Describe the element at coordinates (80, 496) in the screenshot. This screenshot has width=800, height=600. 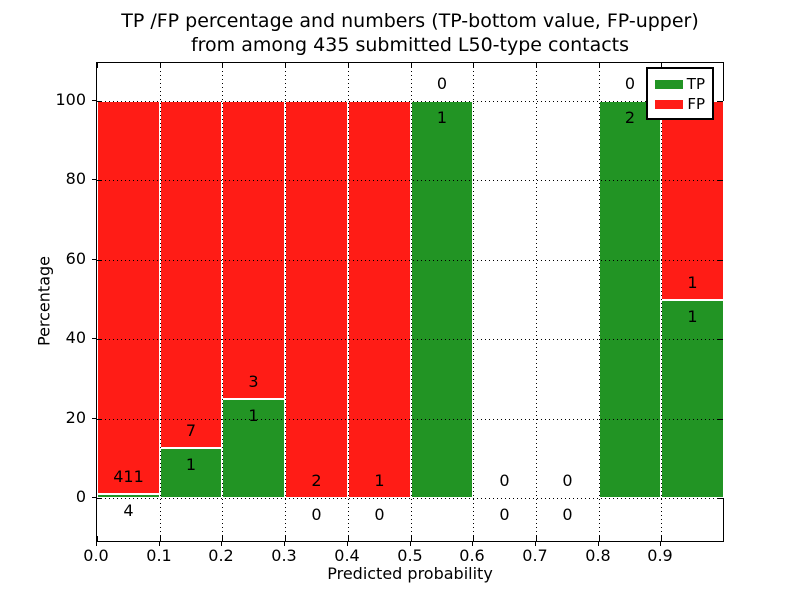
I see `y-tick-label: 0` at that location.